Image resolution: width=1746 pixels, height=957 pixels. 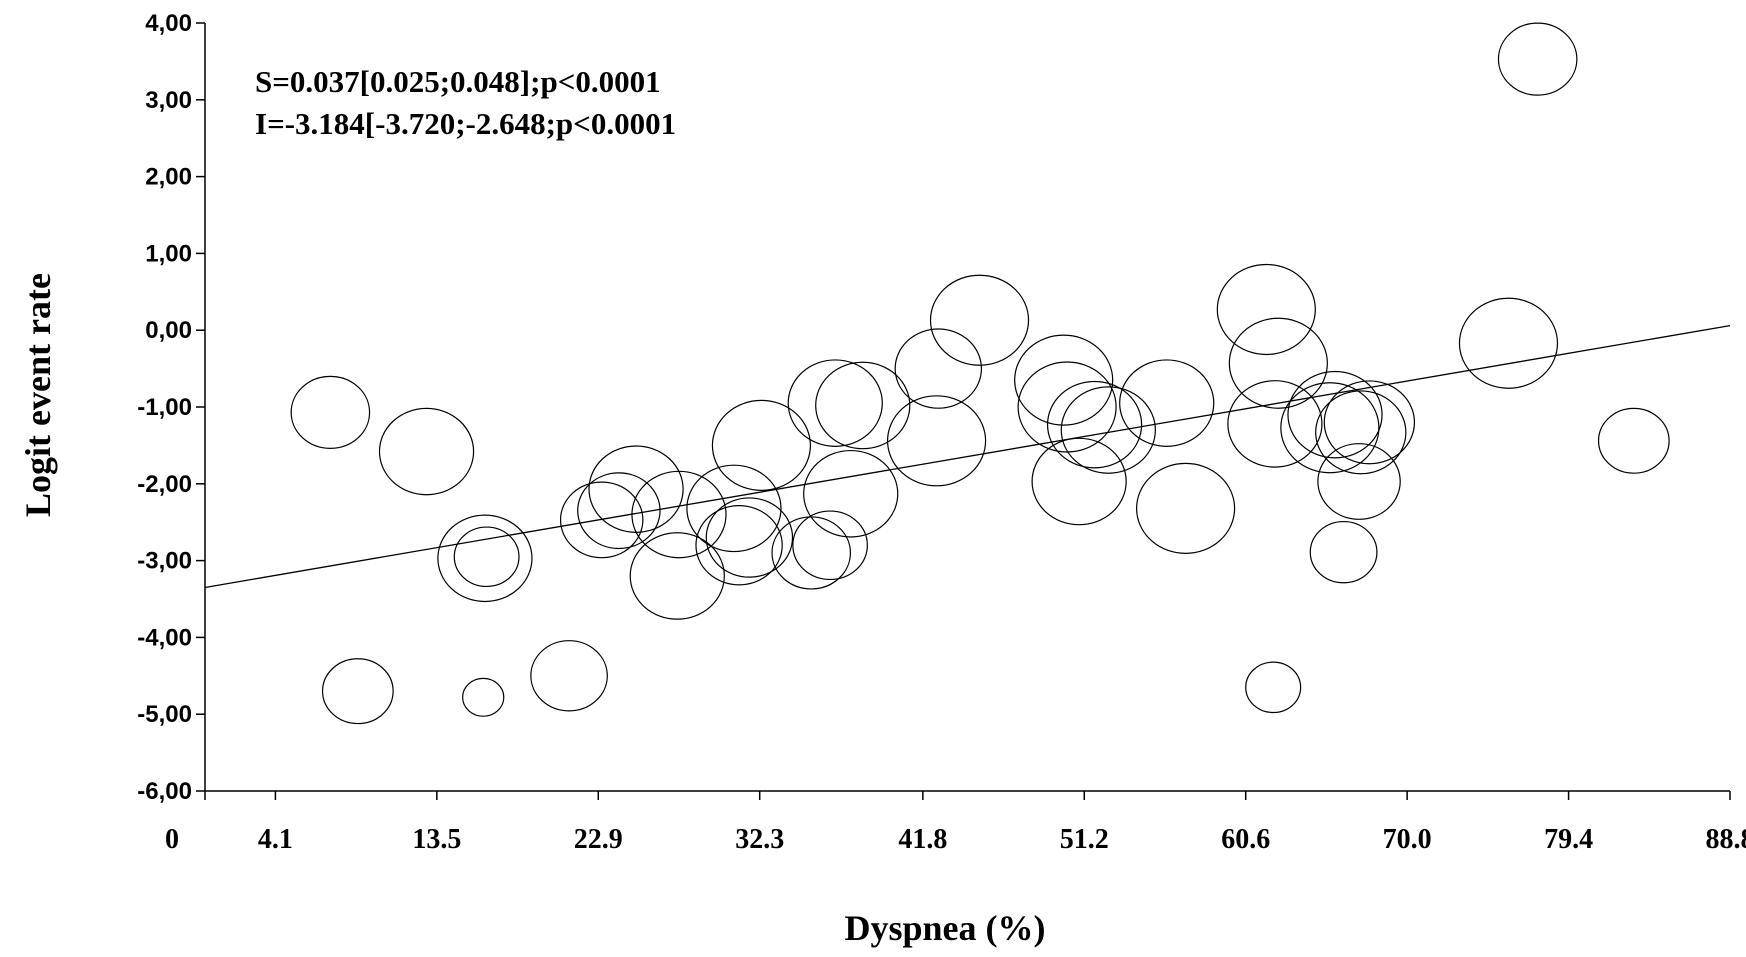 I want to click on y-tick-label: 4,00, so click(x=168, y=23).